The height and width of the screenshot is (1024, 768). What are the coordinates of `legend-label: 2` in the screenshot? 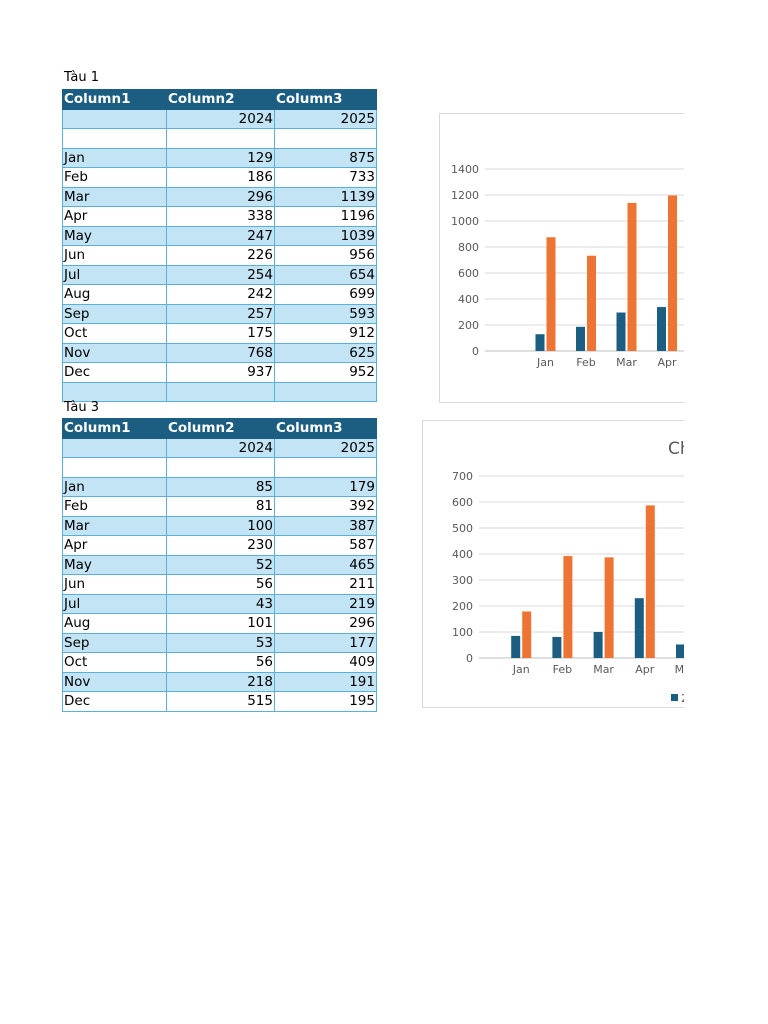 It's located at (682, 698).